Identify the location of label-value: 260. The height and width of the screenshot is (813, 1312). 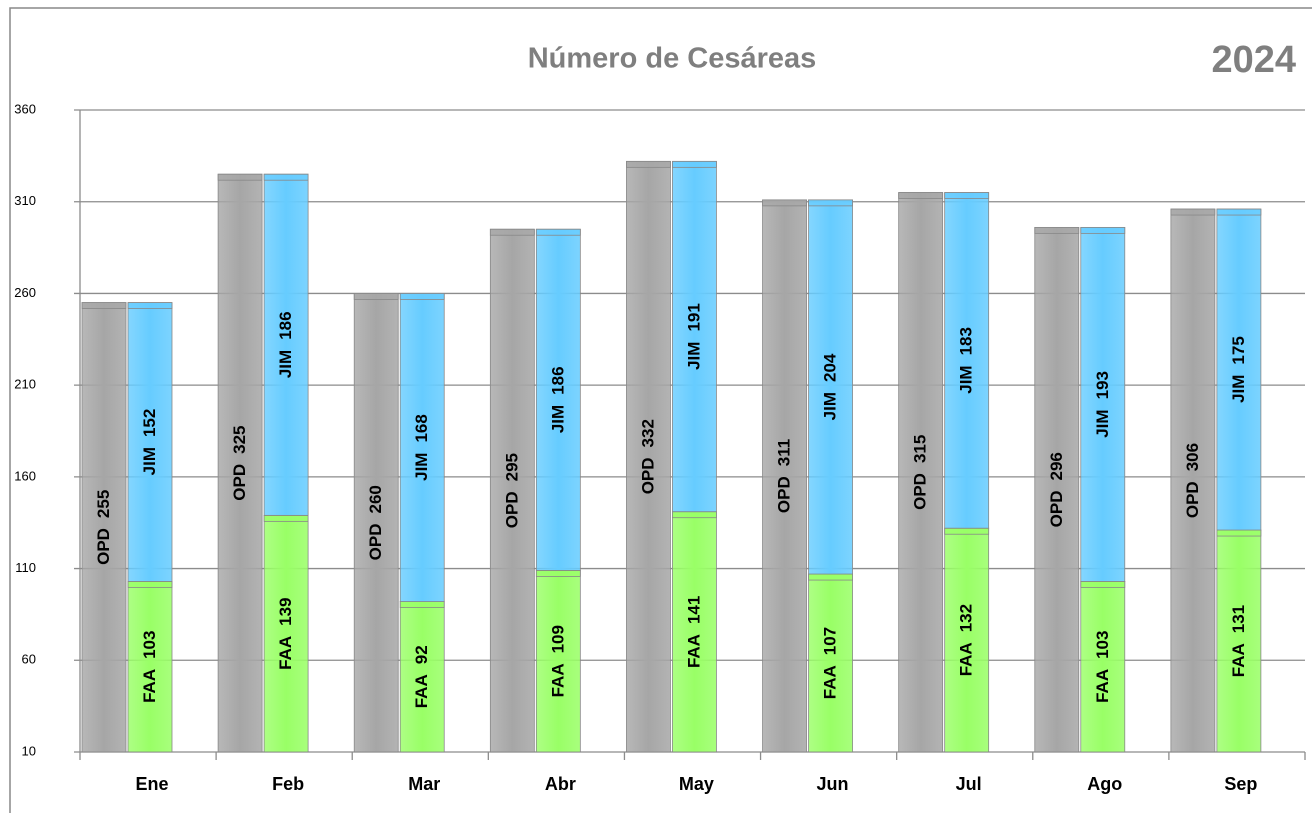
(376, 499).